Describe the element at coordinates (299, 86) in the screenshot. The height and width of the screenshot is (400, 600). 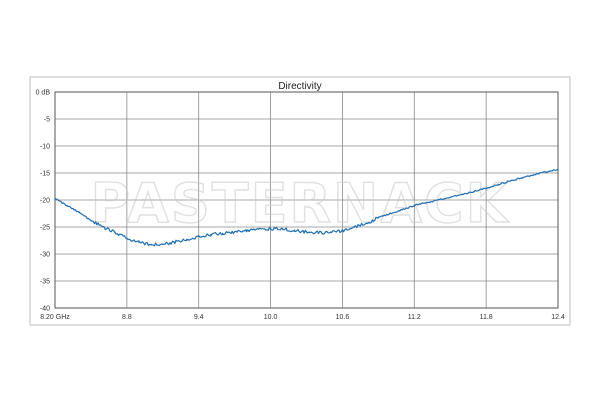
I see `chart-title: Directivity` at that location.